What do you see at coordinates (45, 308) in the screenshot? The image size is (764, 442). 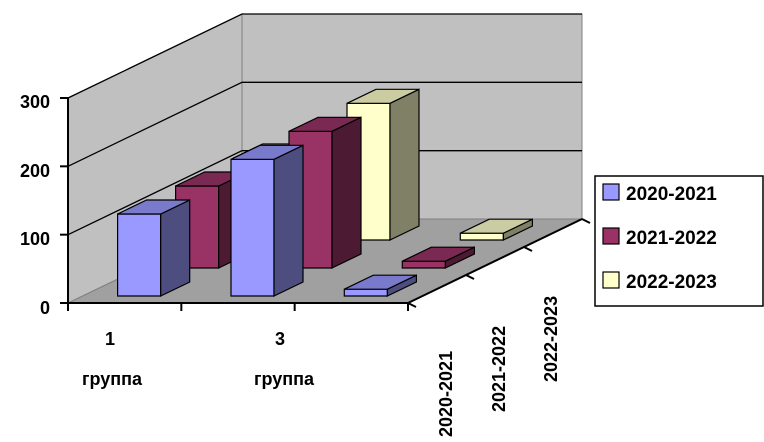 I see `y-tick-label: 0` at bounding box center [45, 308].